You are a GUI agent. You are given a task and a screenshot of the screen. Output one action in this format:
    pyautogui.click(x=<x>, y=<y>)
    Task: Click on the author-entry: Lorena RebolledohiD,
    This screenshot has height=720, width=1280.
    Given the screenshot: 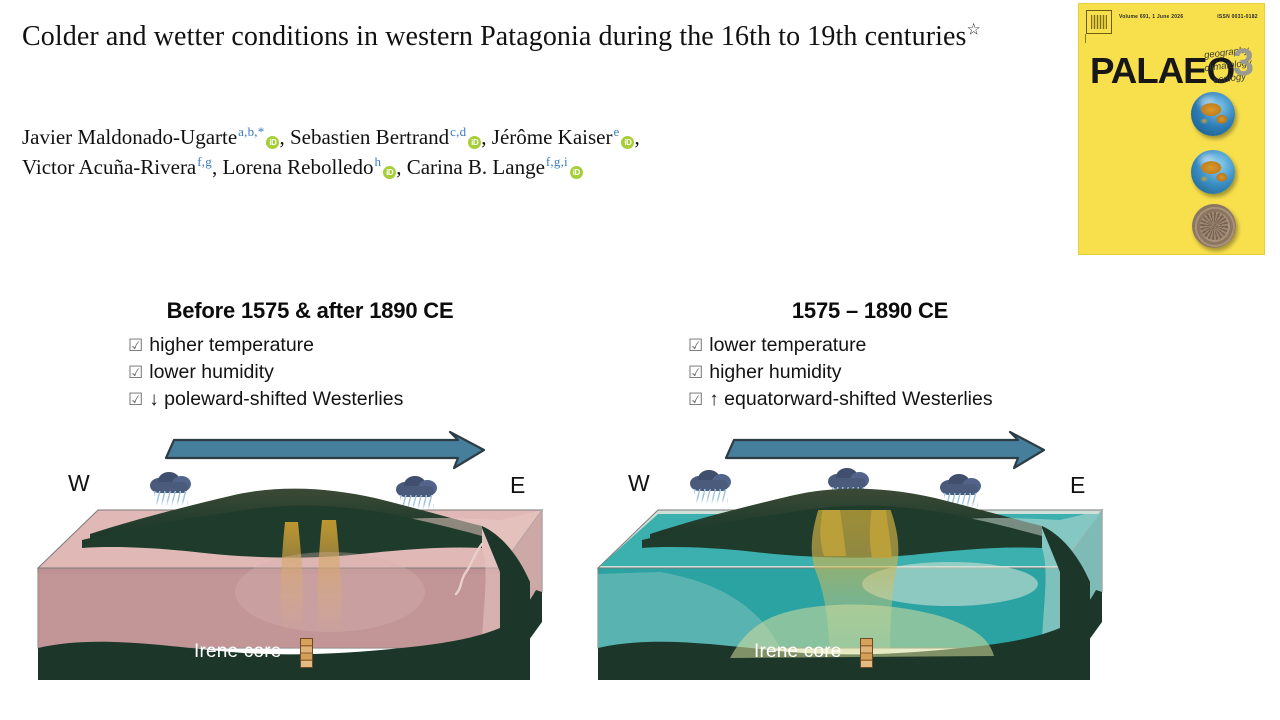 What is the action you would take?
    pyautogui.click(x=314, y=167)
    